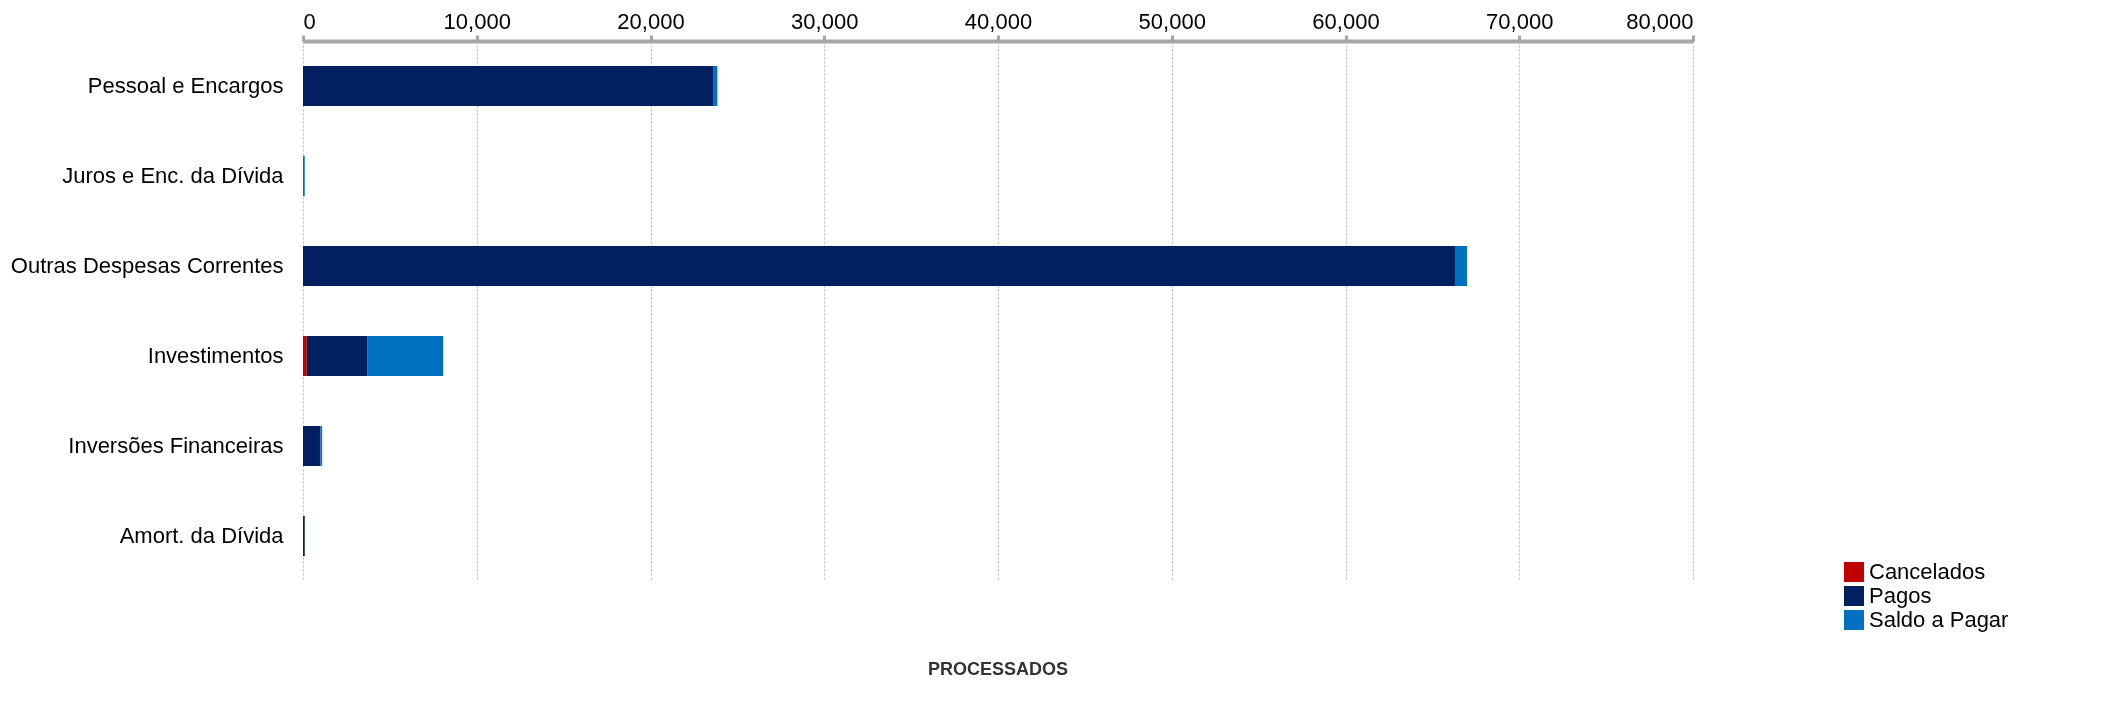  Describe the element at coordinates (147, 265) in the screenshot. I see `y-tick-label: Outras Despesas Correntes` at that location.